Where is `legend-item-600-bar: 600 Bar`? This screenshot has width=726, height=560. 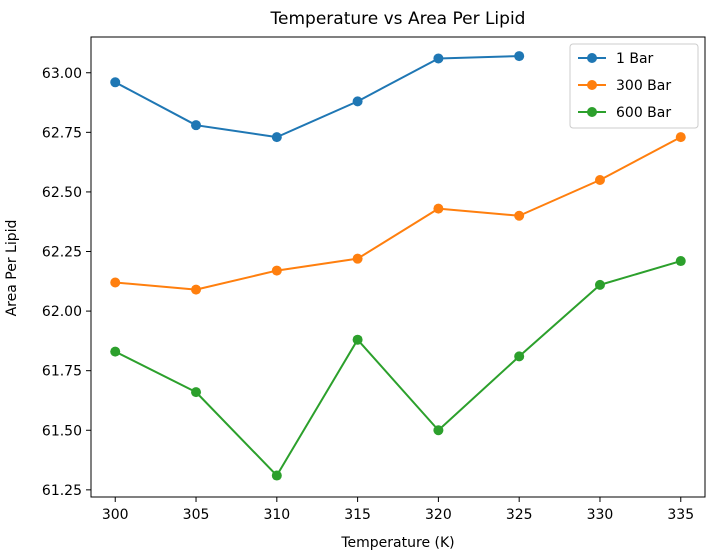
legend-item-600-bar: 600 Bar is located at coordinates (624, 113).